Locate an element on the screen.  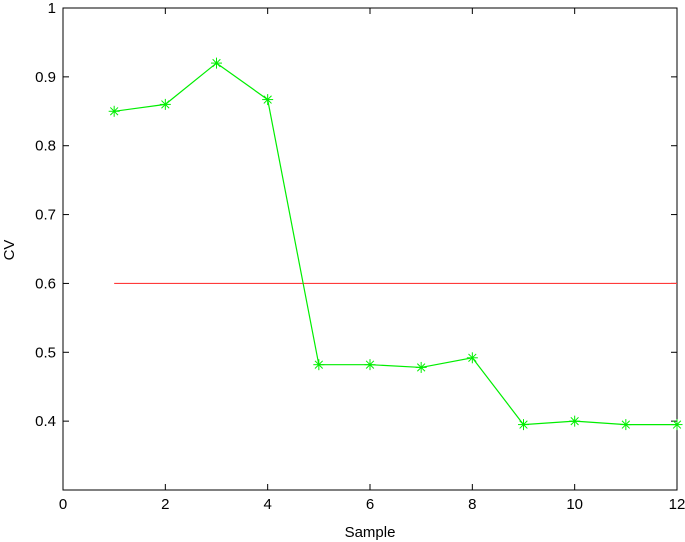
y-tick-label: 1 is located at coordinates (52, 8).